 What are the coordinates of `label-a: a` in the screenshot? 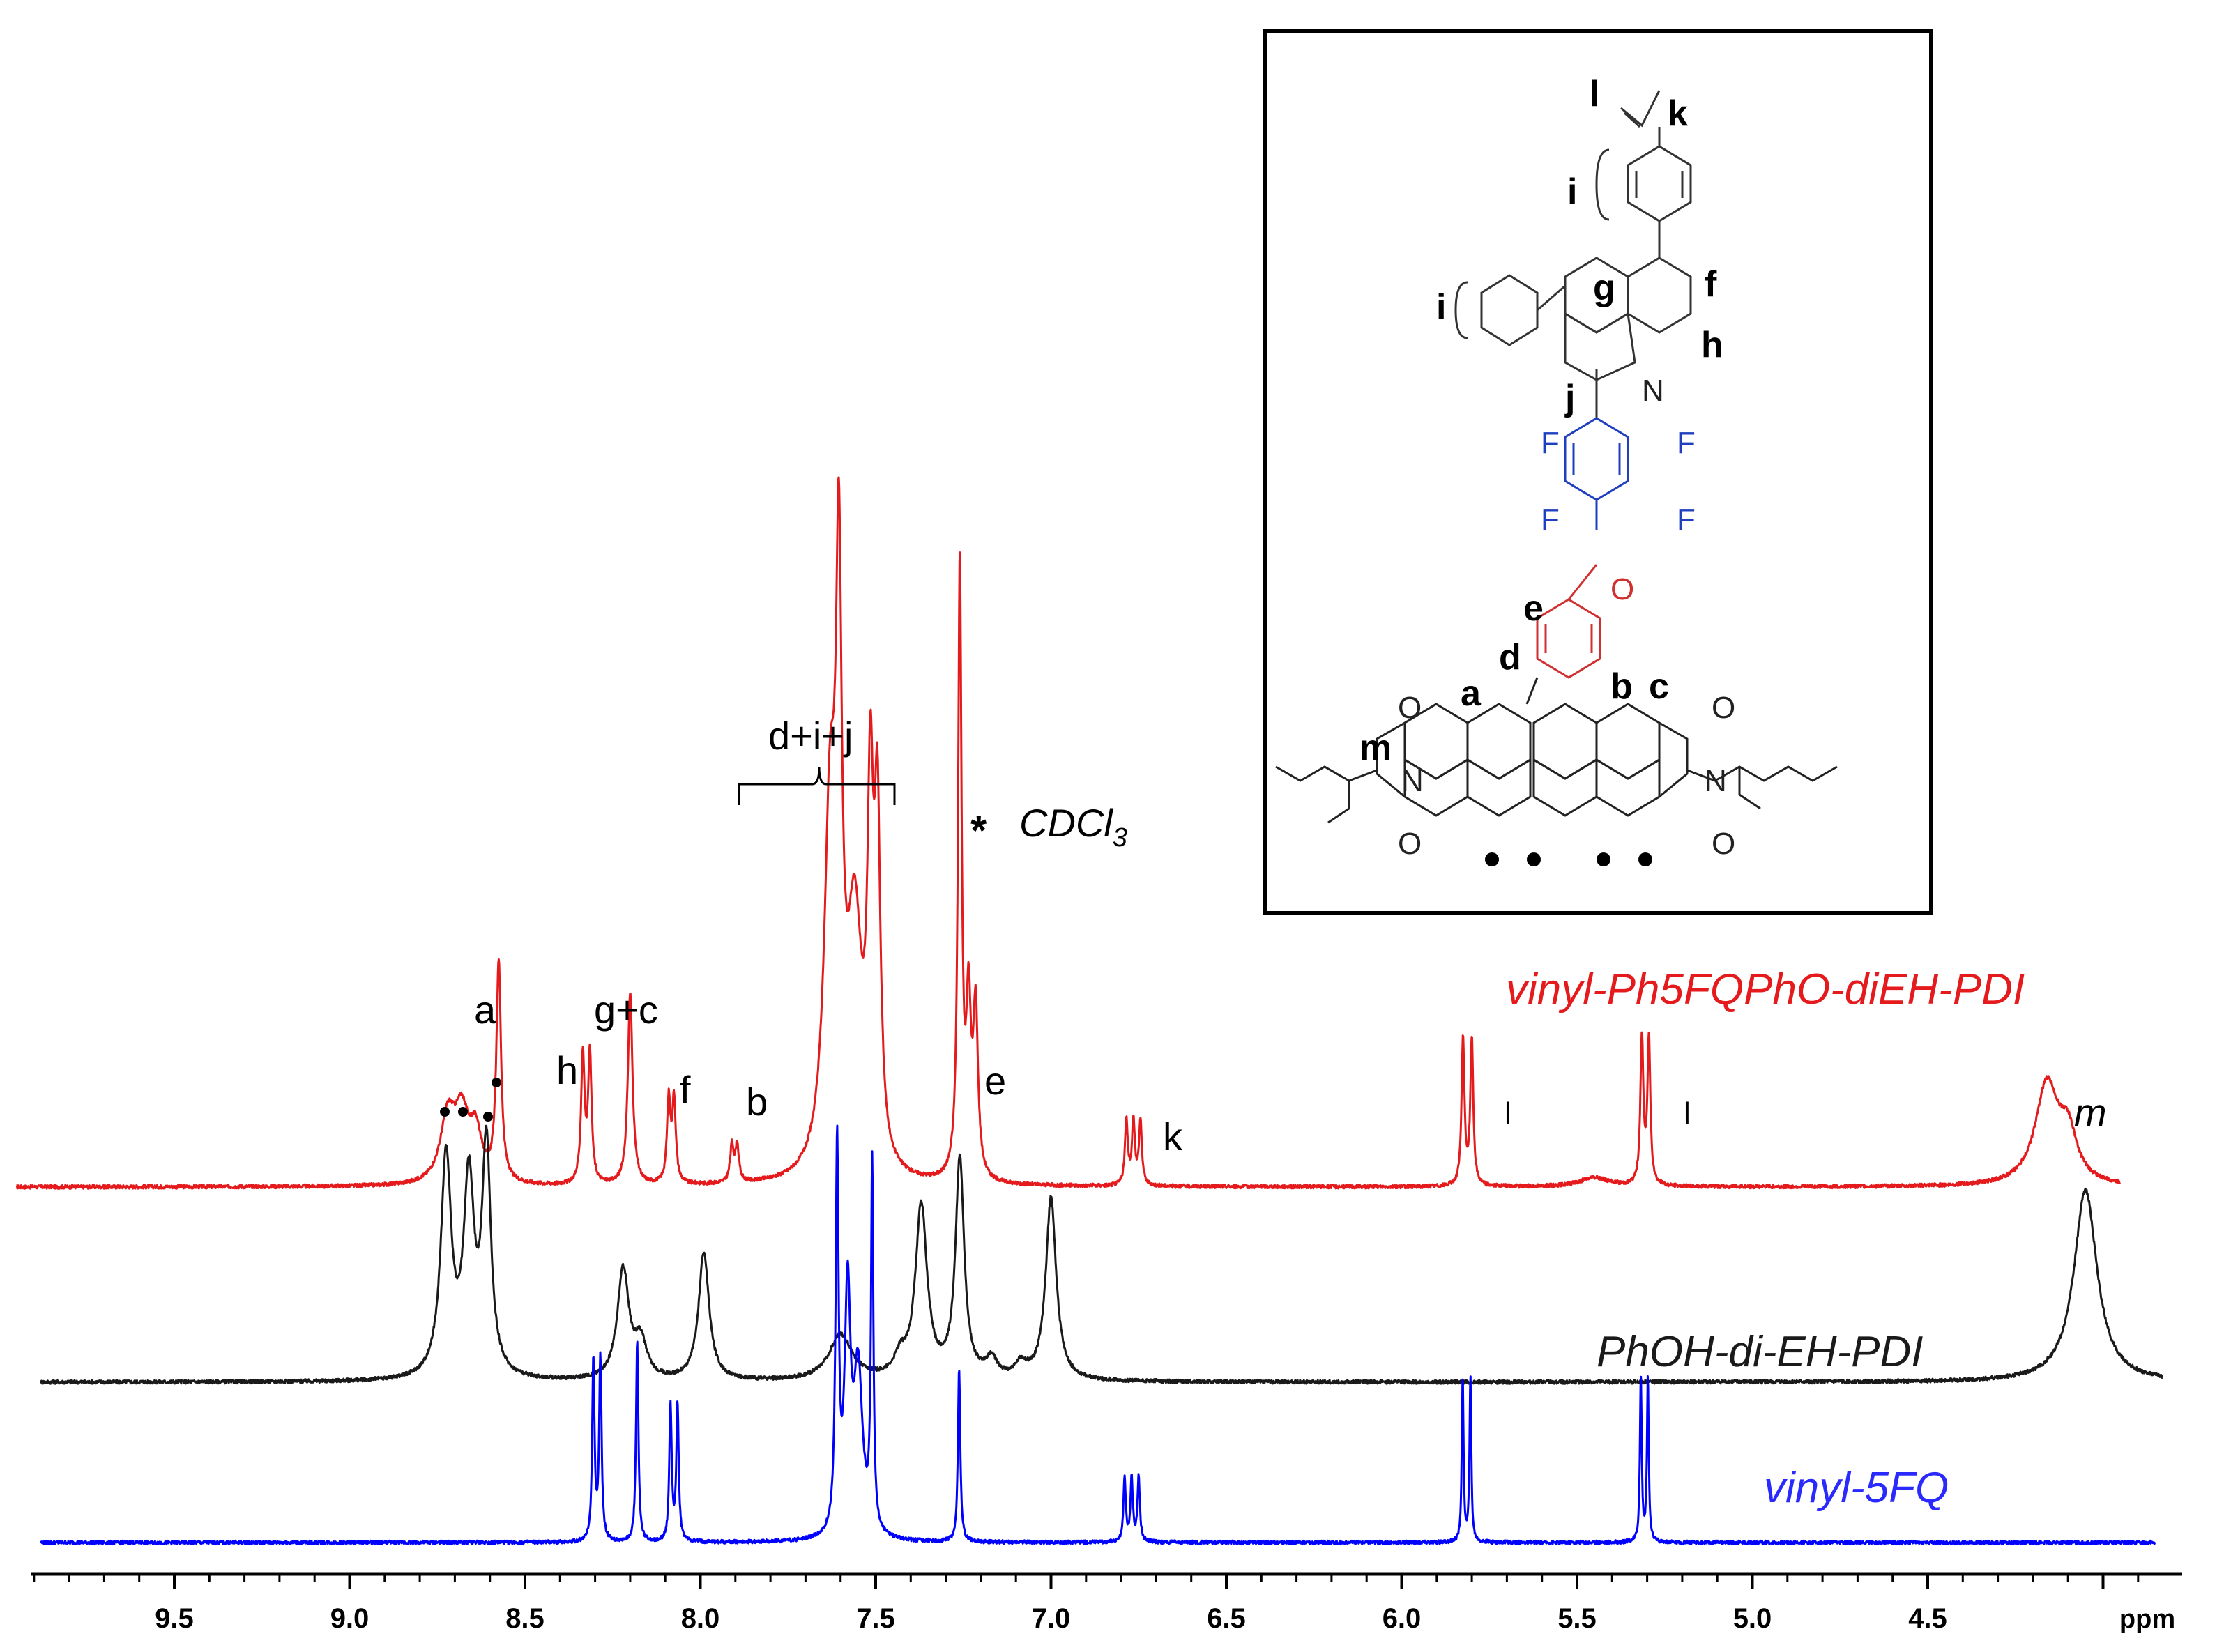 It's located at (1471, 693).